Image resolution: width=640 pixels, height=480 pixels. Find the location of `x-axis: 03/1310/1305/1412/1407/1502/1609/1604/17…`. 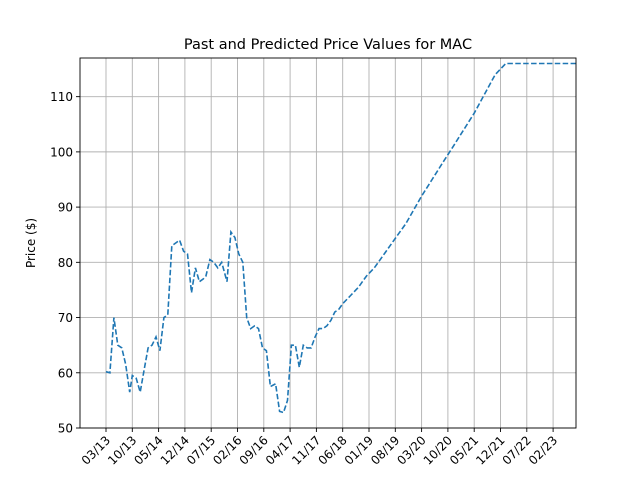

x-axis: 03/1310/1305/1412/1407/1502/1609/1604/17… is located at coordinates (319, 448).